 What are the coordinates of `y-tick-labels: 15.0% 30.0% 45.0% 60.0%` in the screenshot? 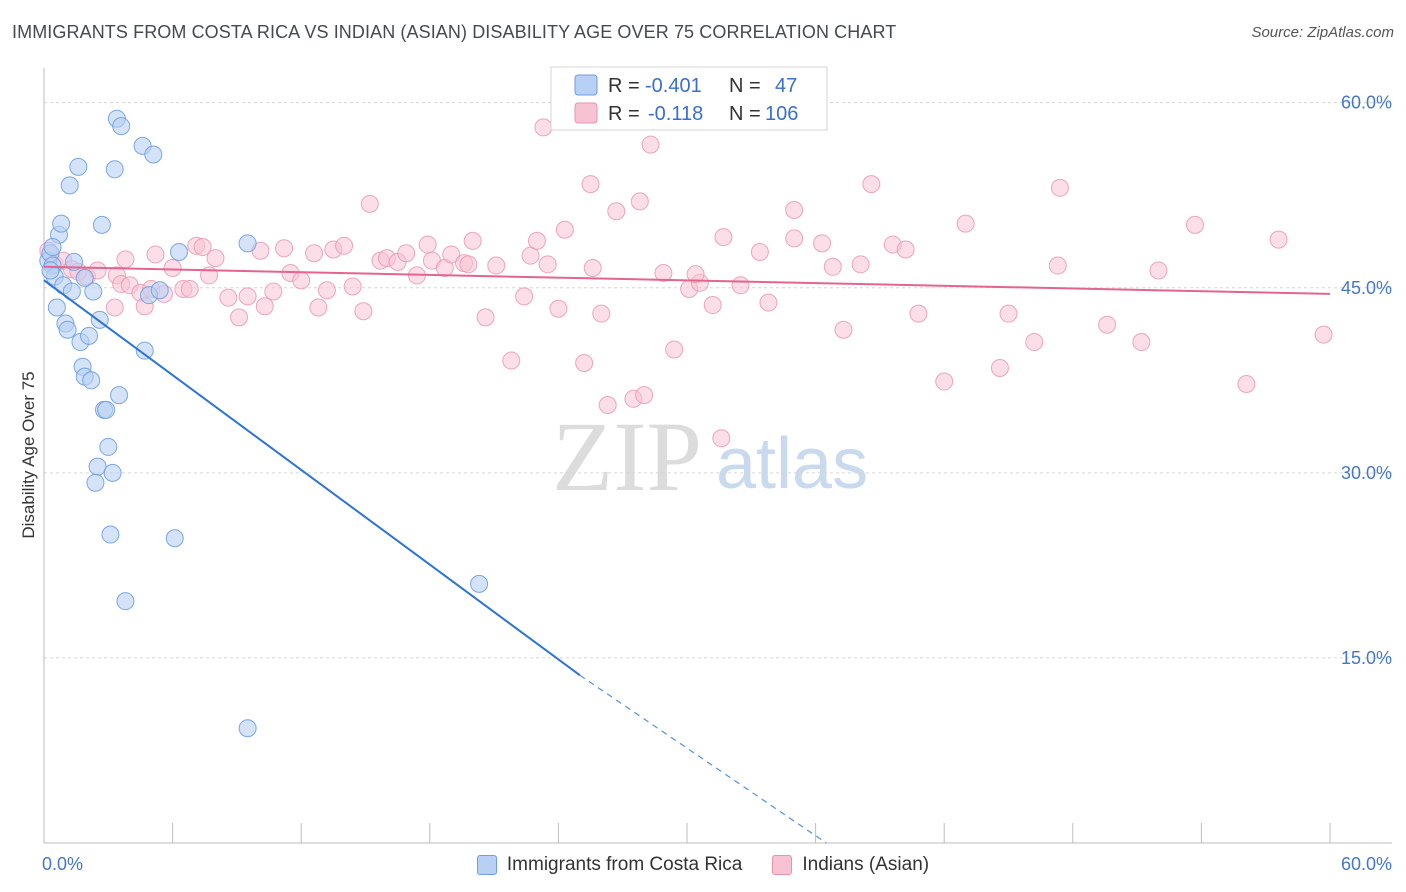 It's located at (1366, 380).